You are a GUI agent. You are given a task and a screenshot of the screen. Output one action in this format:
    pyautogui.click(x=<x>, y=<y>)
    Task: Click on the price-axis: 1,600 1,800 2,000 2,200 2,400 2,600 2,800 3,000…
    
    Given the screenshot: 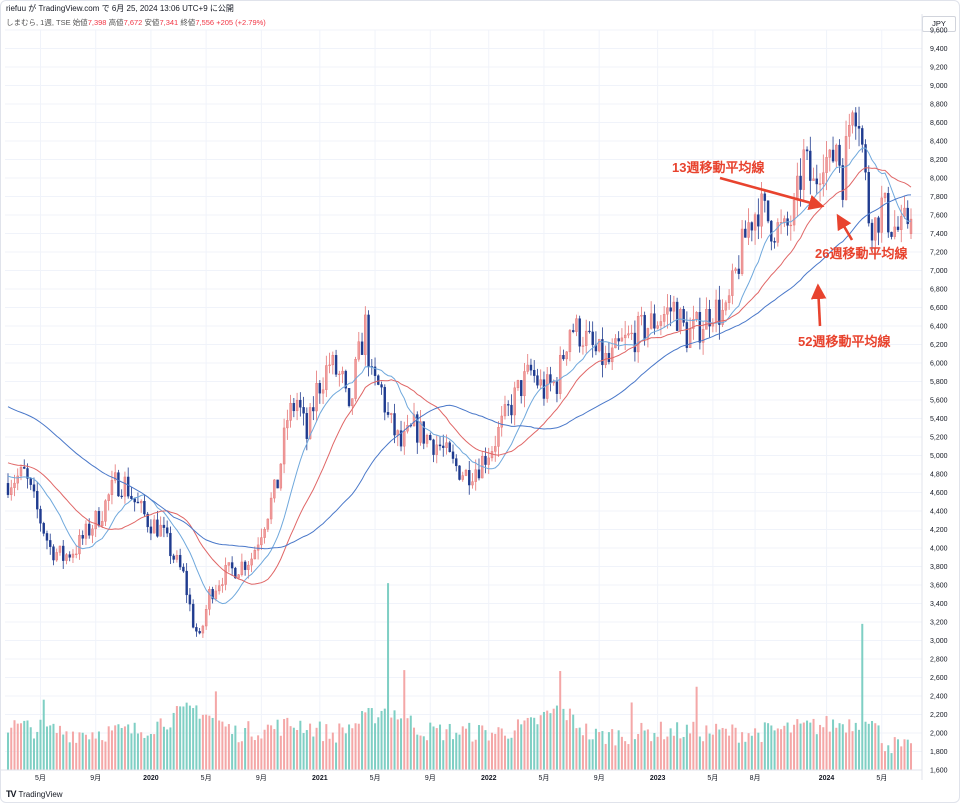 What is the action you would take?
    pyautogui.click(x=934, y=397)
    